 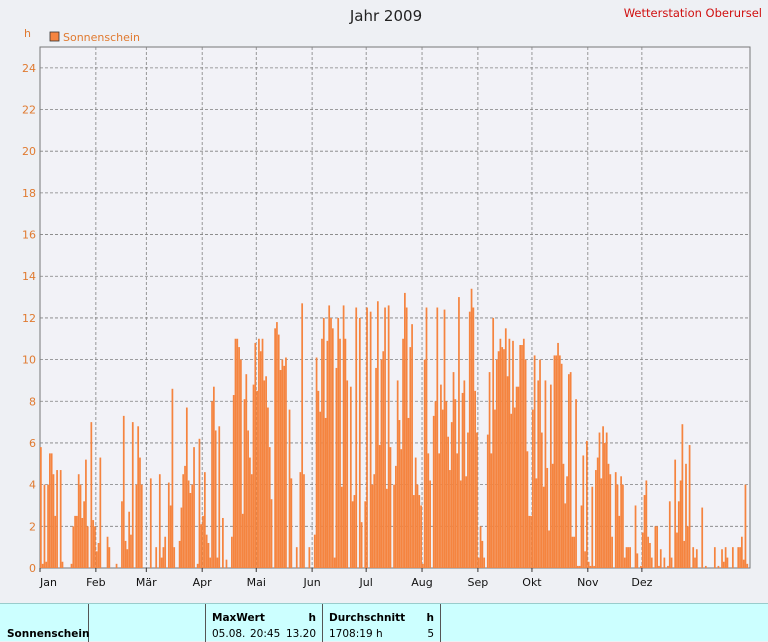 What do you see at coordinates (32, 568) in the screenshot?
I see `y-tick-label: 0` at bounding box center [32, 568].